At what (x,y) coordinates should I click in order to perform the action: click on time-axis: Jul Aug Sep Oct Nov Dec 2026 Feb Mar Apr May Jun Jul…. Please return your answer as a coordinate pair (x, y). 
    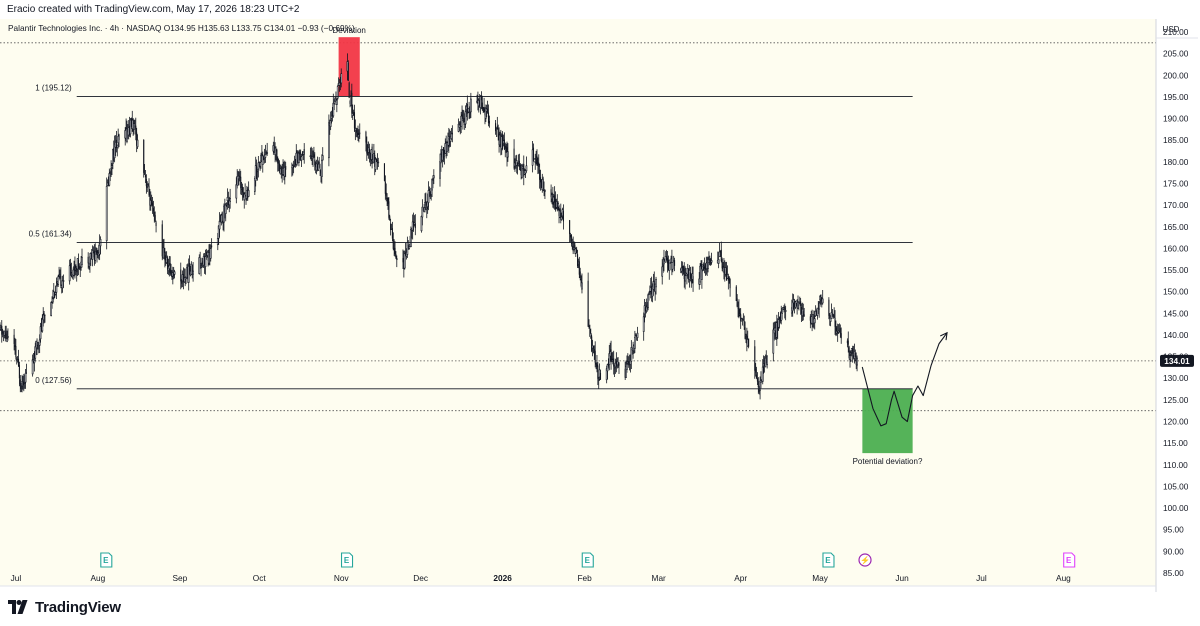
    Looking at the image, I should click on (578, 580).